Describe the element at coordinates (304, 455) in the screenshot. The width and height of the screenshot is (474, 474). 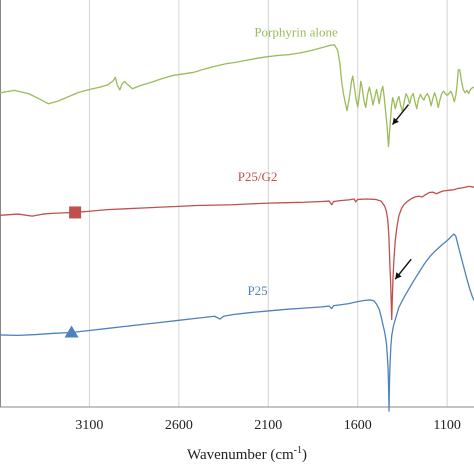
I see `x-axis-title-close: )` at that location.